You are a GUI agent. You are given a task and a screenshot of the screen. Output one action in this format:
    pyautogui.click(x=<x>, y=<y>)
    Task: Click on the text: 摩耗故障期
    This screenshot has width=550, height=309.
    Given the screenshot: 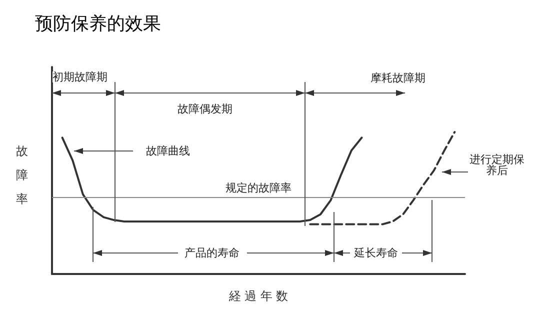 What is the action you would take?
    pyautogui.click(x=398, y=78)
    